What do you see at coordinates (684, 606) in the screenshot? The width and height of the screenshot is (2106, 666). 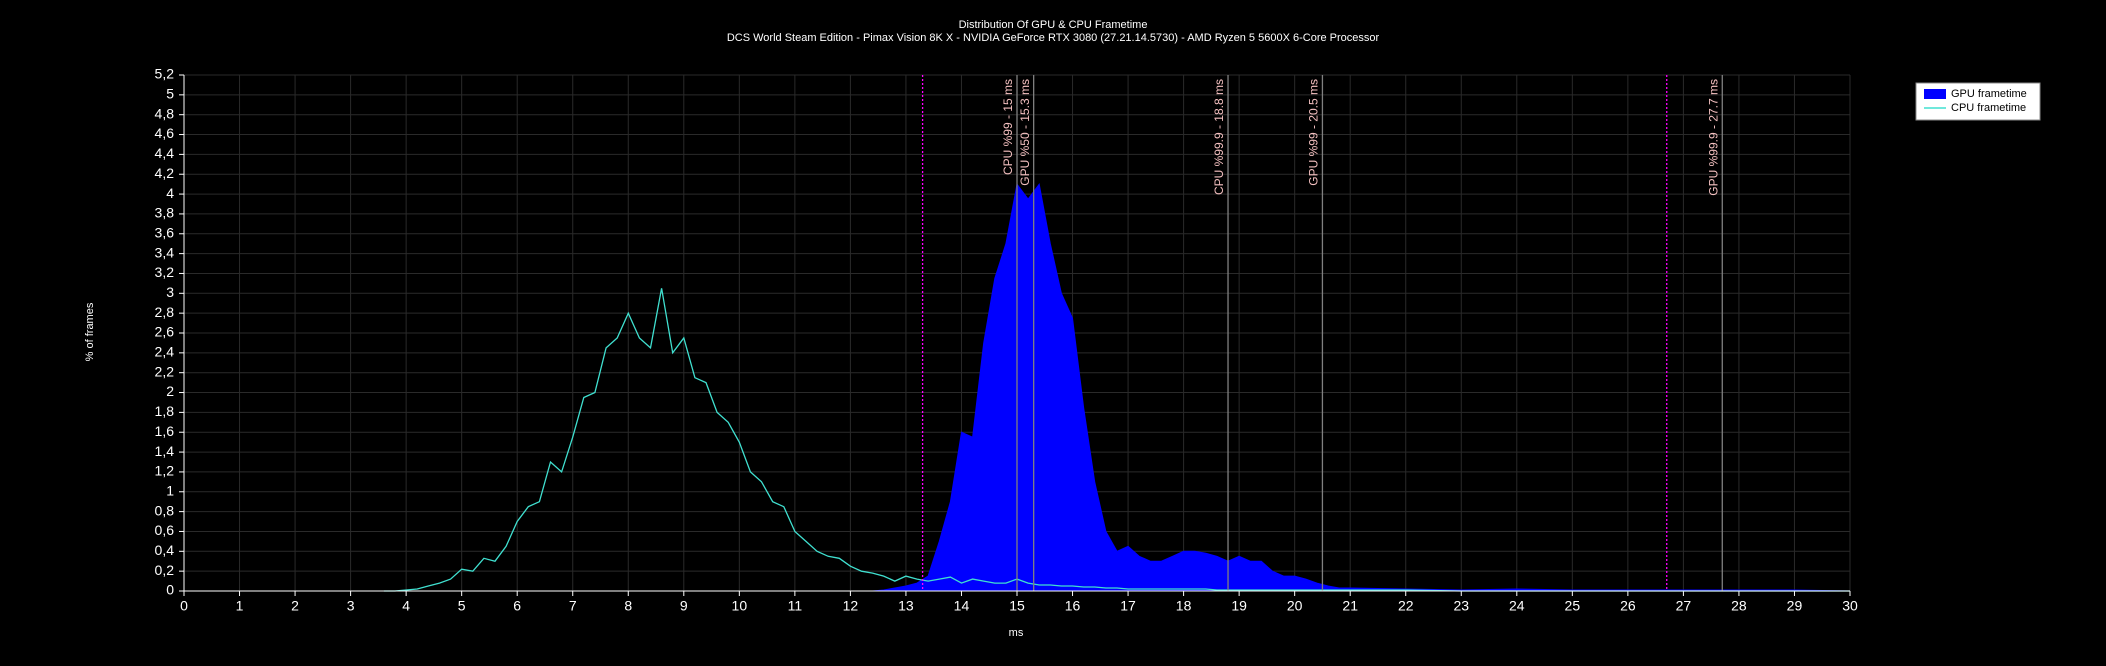 I see `x-tick-label: 9` at bounding box center [684, 606].